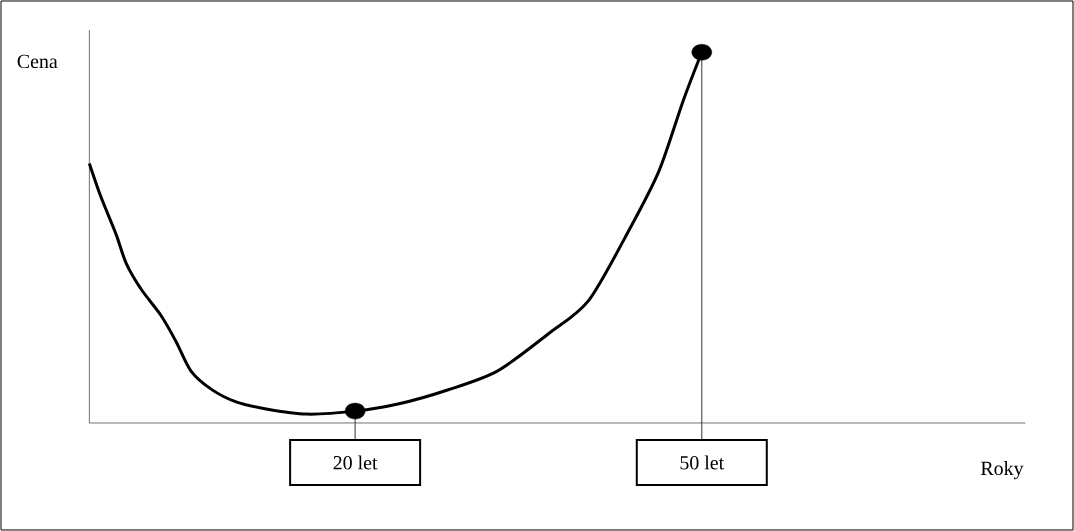 The height and width of the screenshot is (531, 1074). What do you see at coordinates (1002, 470) in the screenshot?
I see `x-axis-title: Roky` at bounding box center [1002, 470].